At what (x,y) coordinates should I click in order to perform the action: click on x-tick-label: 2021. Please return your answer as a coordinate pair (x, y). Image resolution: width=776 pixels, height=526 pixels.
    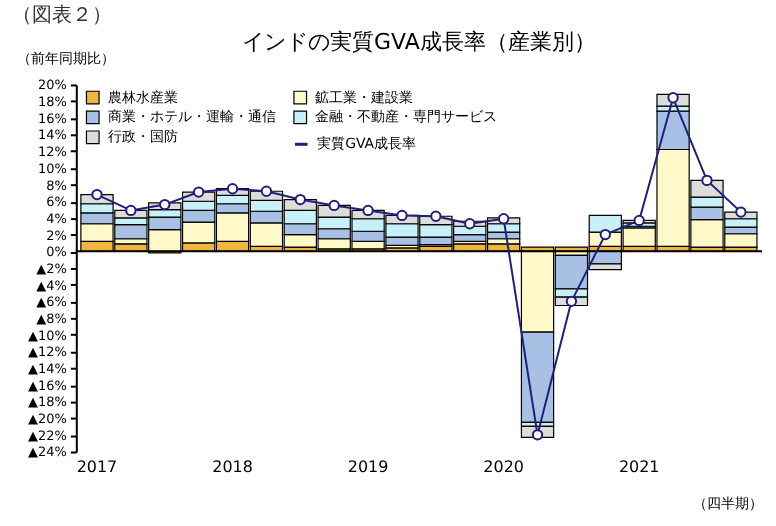
    Looking at the image, I should click on (639, 467).